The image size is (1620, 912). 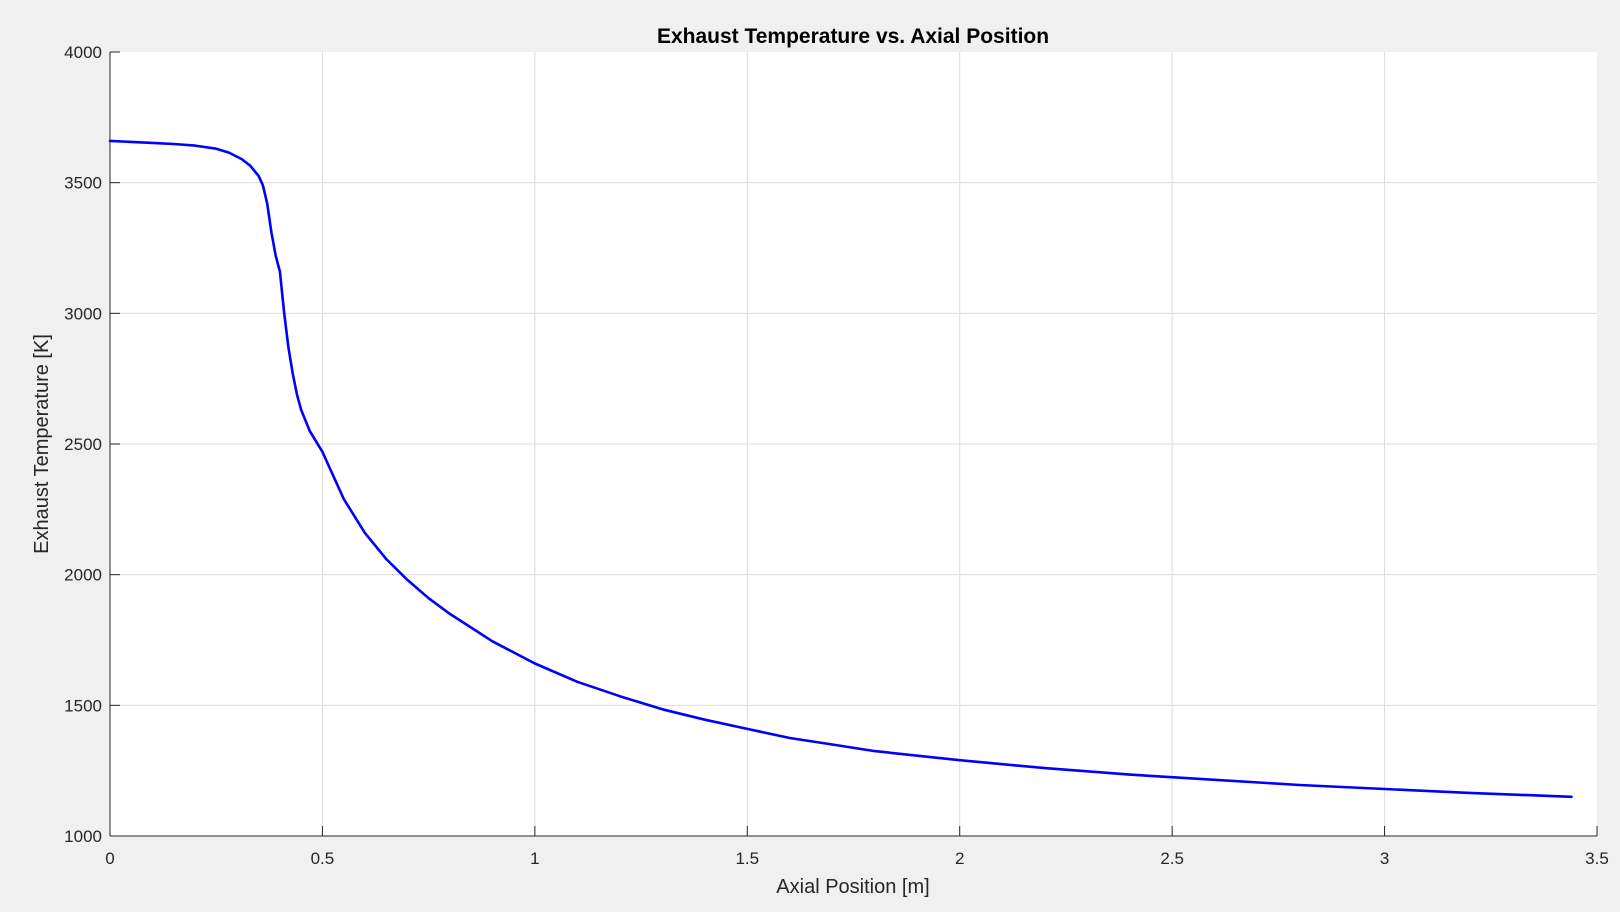 What do you see at coordinates (1384, 858) in the screenshot?
I see `x-tick-label: 3` at bounding box center [1384, 858].